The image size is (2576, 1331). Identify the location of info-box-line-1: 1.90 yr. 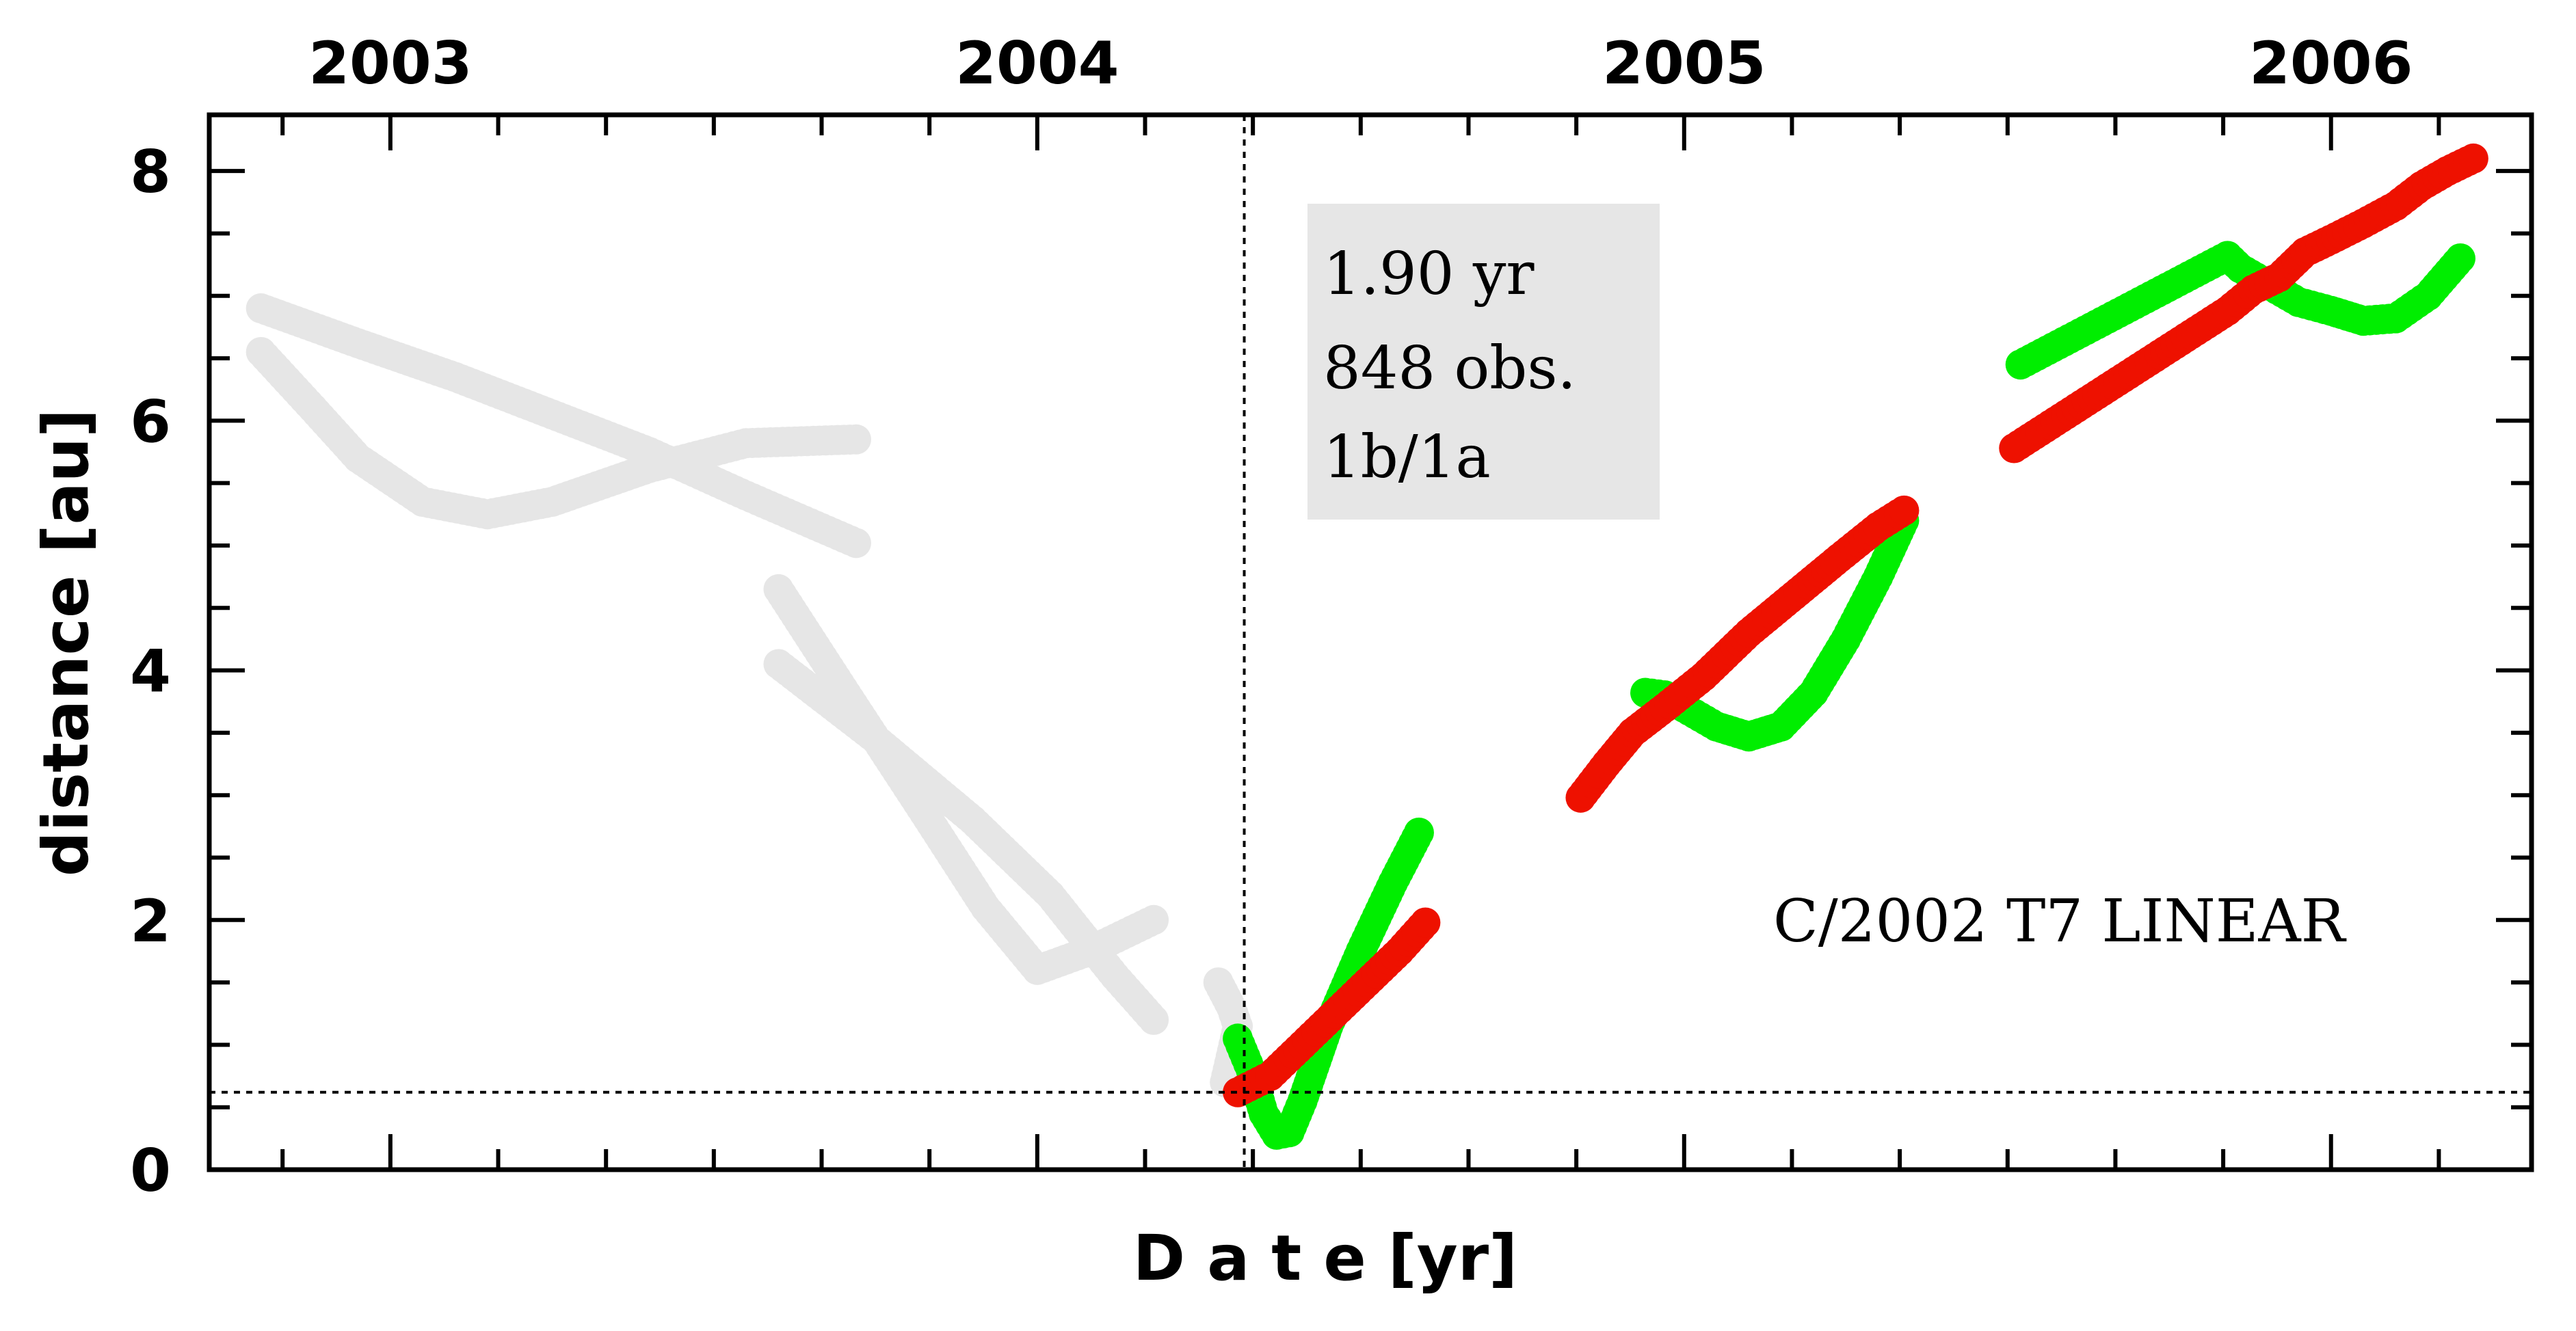
(1429, 274).